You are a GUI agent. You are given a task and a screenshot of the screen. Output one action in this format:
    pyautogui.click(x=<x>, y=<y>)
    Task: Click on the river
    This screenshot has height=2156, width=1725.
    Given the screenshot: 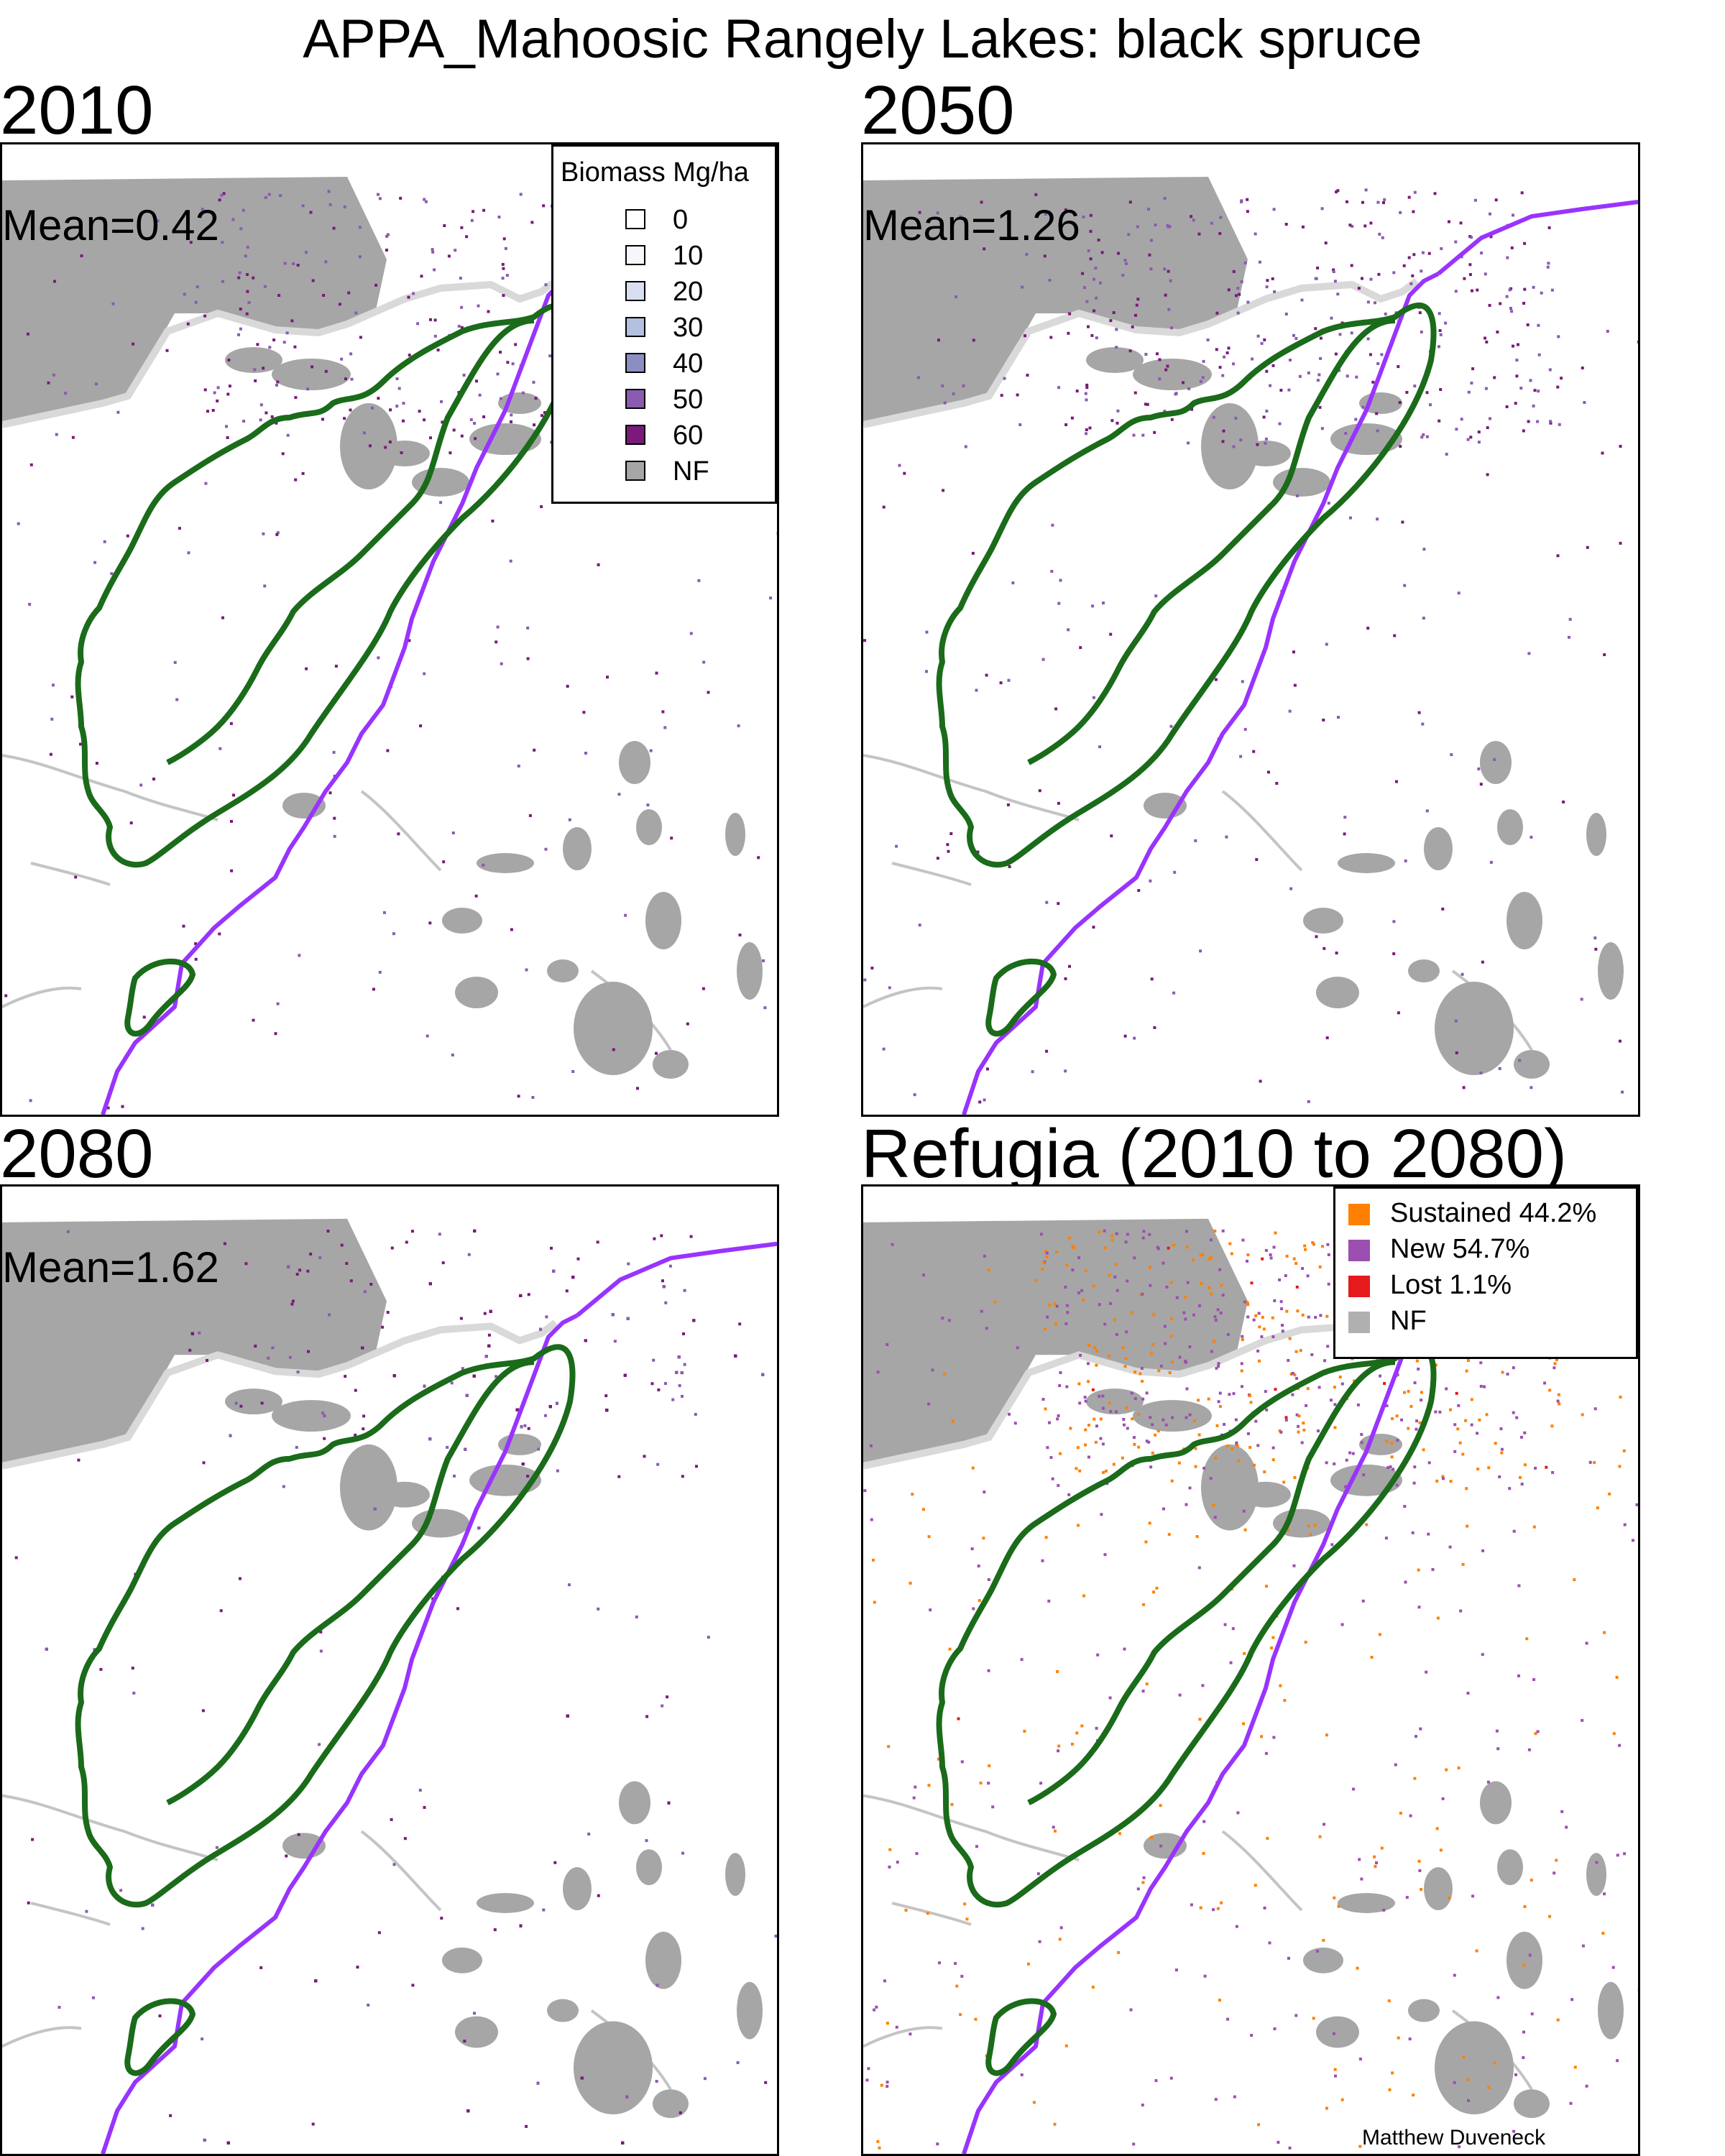 What is the action you would take?
    pyautogui.click(x=110, y=1828)
    